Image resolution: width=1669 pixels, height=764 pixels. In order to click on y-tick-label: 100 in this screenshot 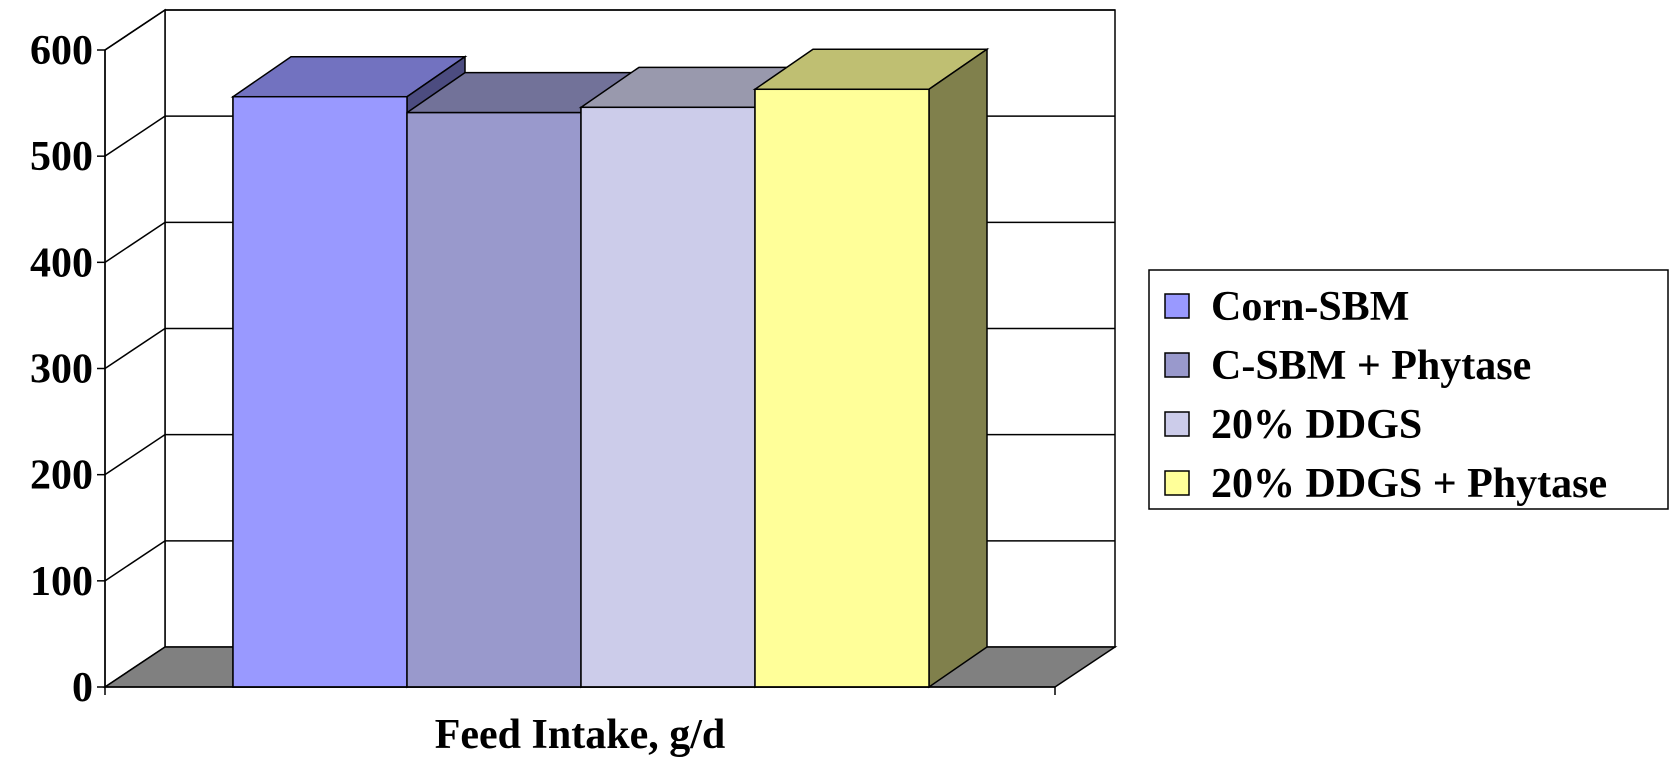, I will do `click(61, 582)`.